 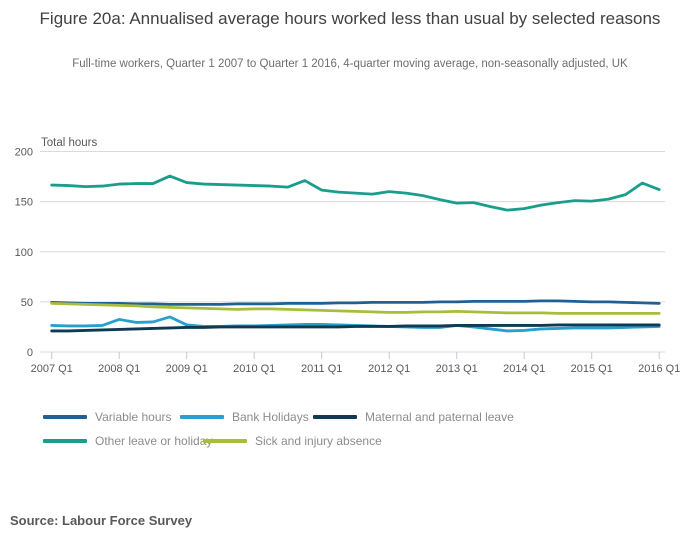 I want to click on x-axis-tick-label: 2016 Q1, so click(x=659, y=369).